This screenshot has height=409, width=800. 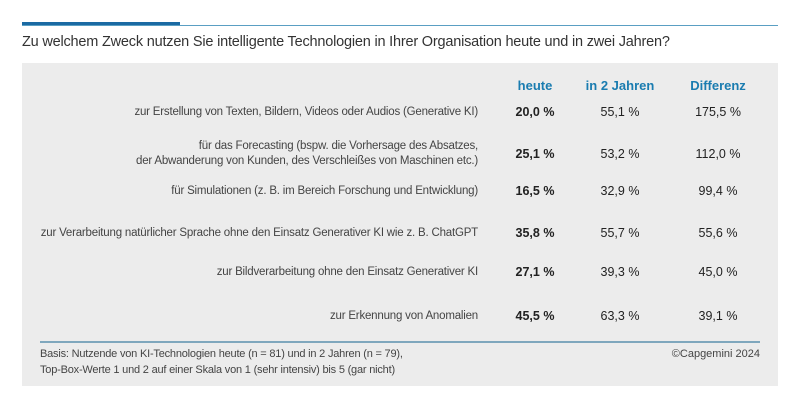 I want to click on value-in-2-jahren: 39,3 %, so click(x=620, y=271).